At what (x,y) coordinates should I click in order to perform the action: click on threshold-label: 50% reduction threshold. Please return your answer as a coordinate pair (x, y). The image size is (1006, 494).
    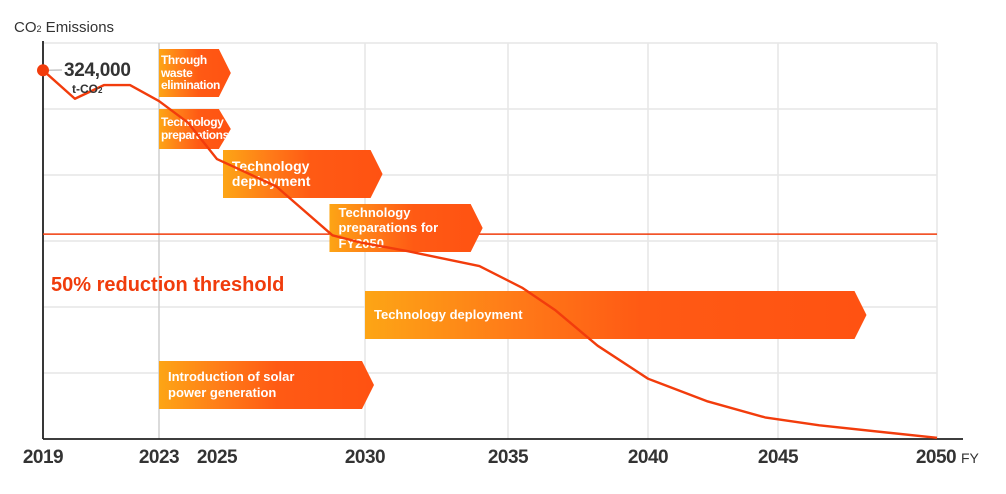
    Looking at the image, I should click on (168, 285).